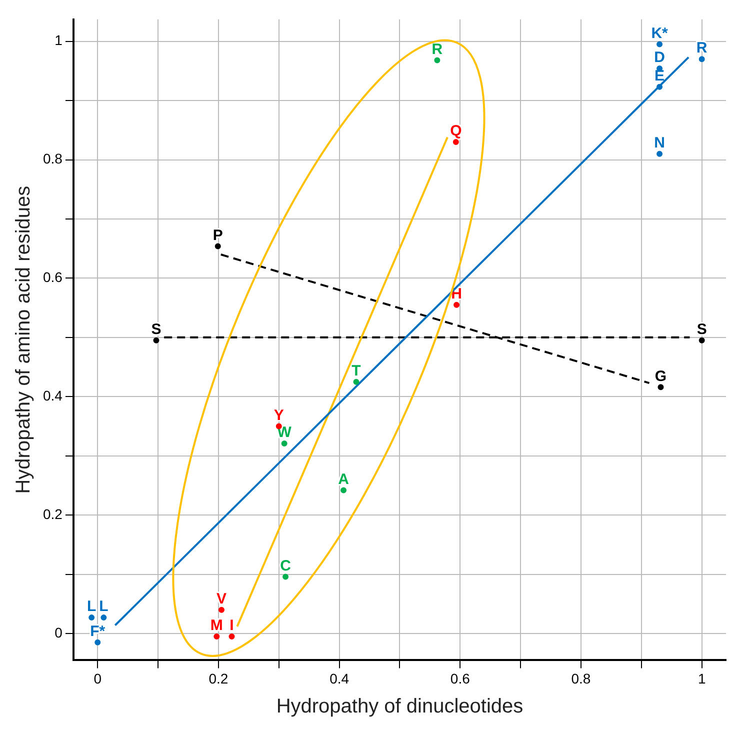 The width and height of the screenshot is (742, 731). I want to click on data-label: Q, so click(456, 131).